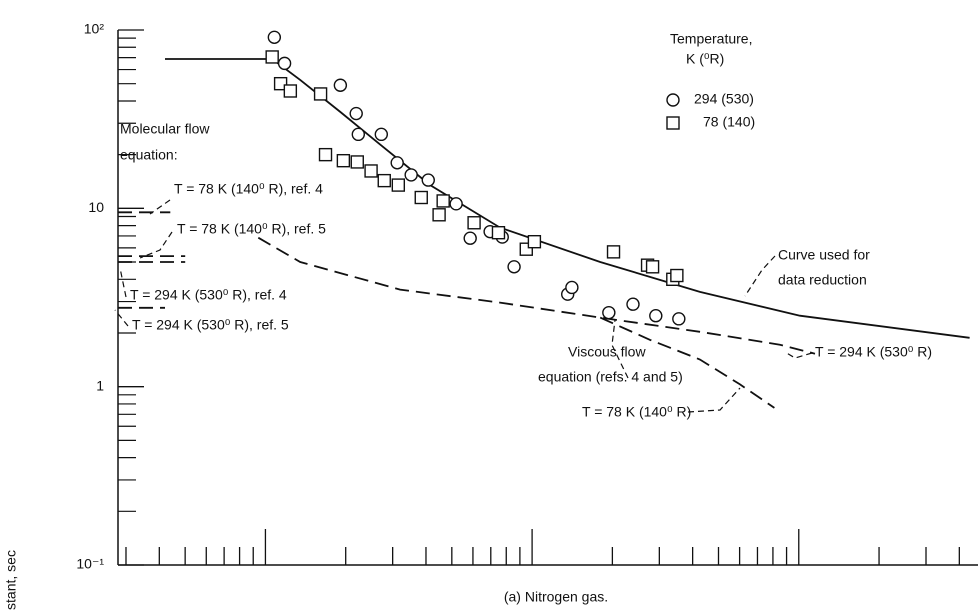 Image resolution: width=978 pixels, height=611 pixels. What do you see at coordinates (210, 325) in the screenshot?
I see `annotation: T = 294 K (530⁰ R), ref. 5` at bounding box center [210, 325].